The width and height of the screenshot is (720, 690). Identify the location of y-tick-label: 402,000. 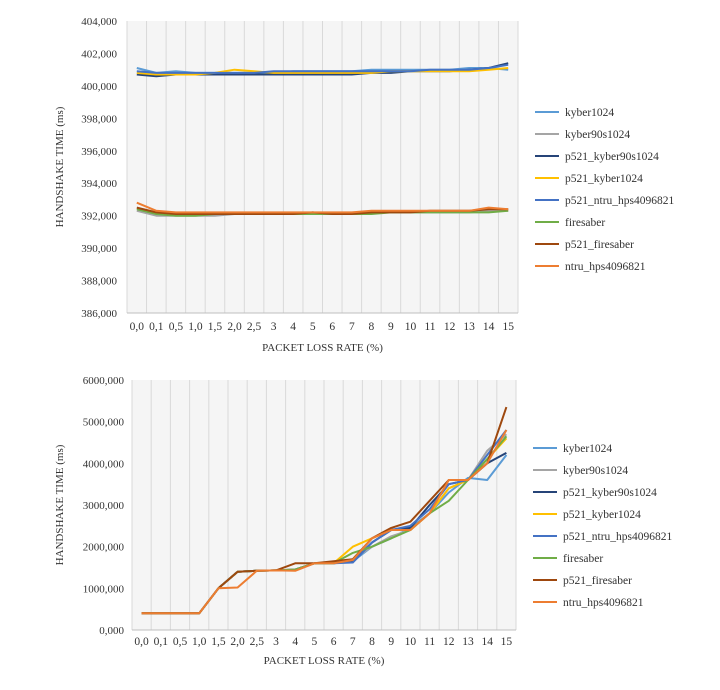
(99, 54).